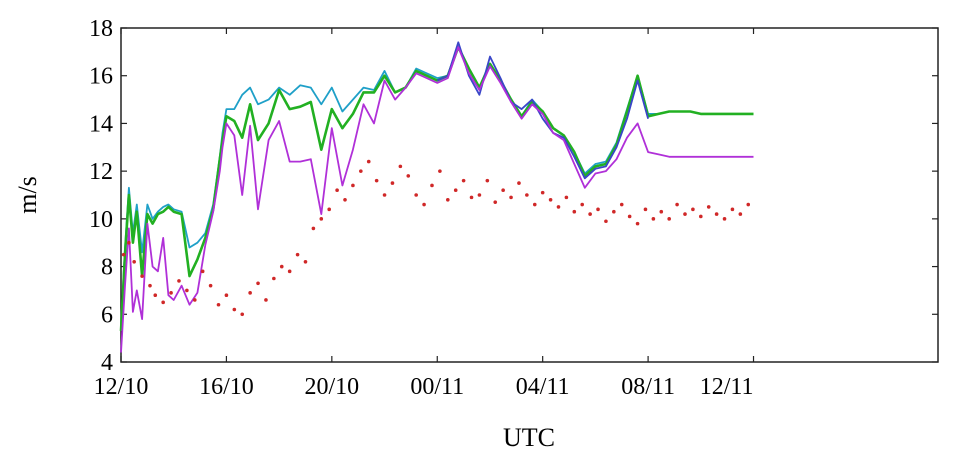 The image size is (976, 457). What do you see at coordinates (27, 195) in the screenshot?
I see `y-axis-title: m/s` at bounding box center [27, 195].